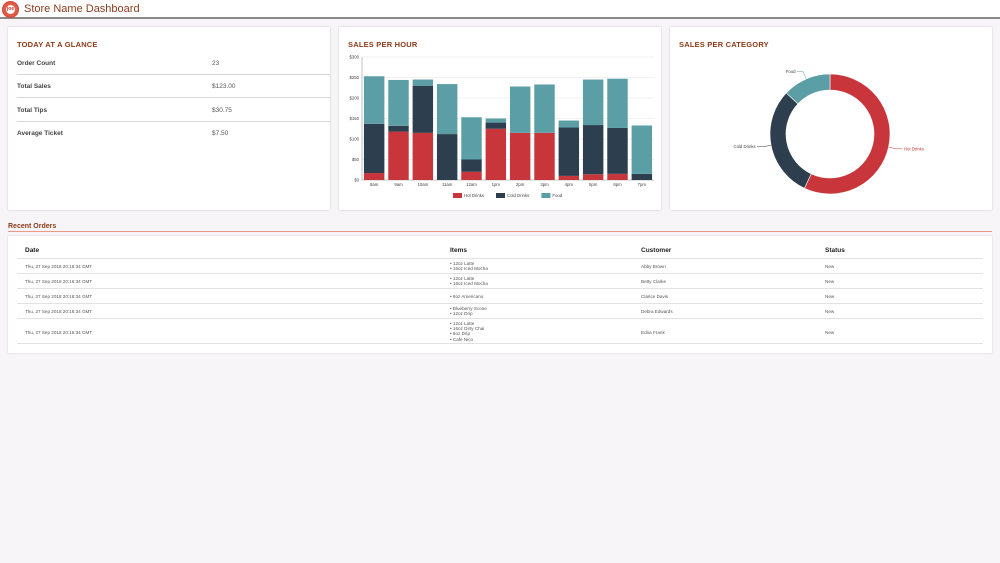 The image size is (1000, 563). What do you see at coordinates (354, 77) in the screenshot?
I see `y-tick-label: $250` at bounding box center [354, 77].